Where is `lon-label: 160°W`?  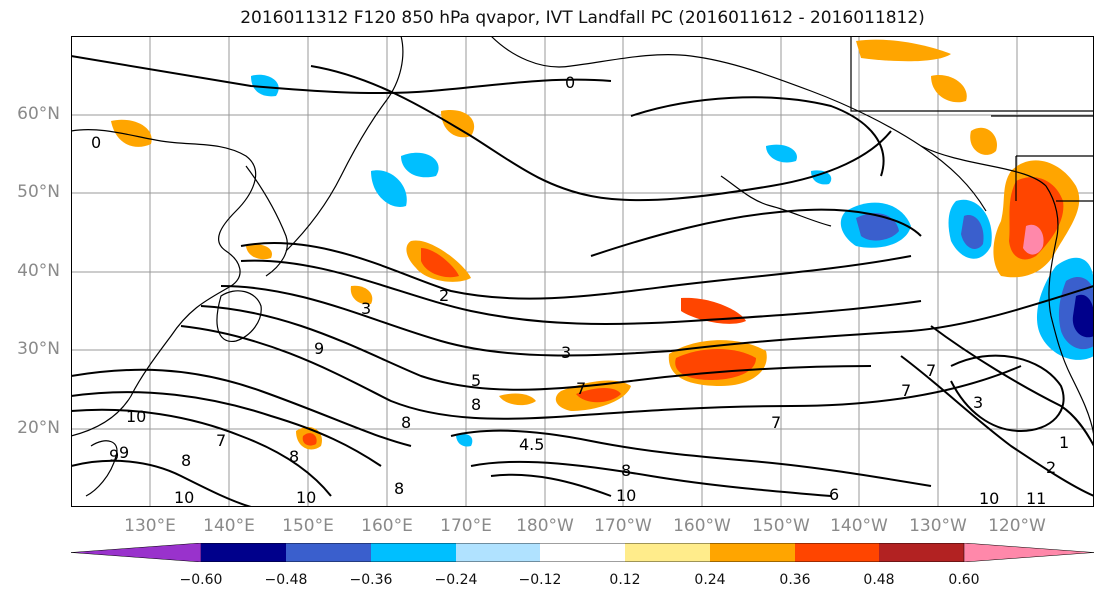 lon-label: 160°W is located at coordinates (702, 526).